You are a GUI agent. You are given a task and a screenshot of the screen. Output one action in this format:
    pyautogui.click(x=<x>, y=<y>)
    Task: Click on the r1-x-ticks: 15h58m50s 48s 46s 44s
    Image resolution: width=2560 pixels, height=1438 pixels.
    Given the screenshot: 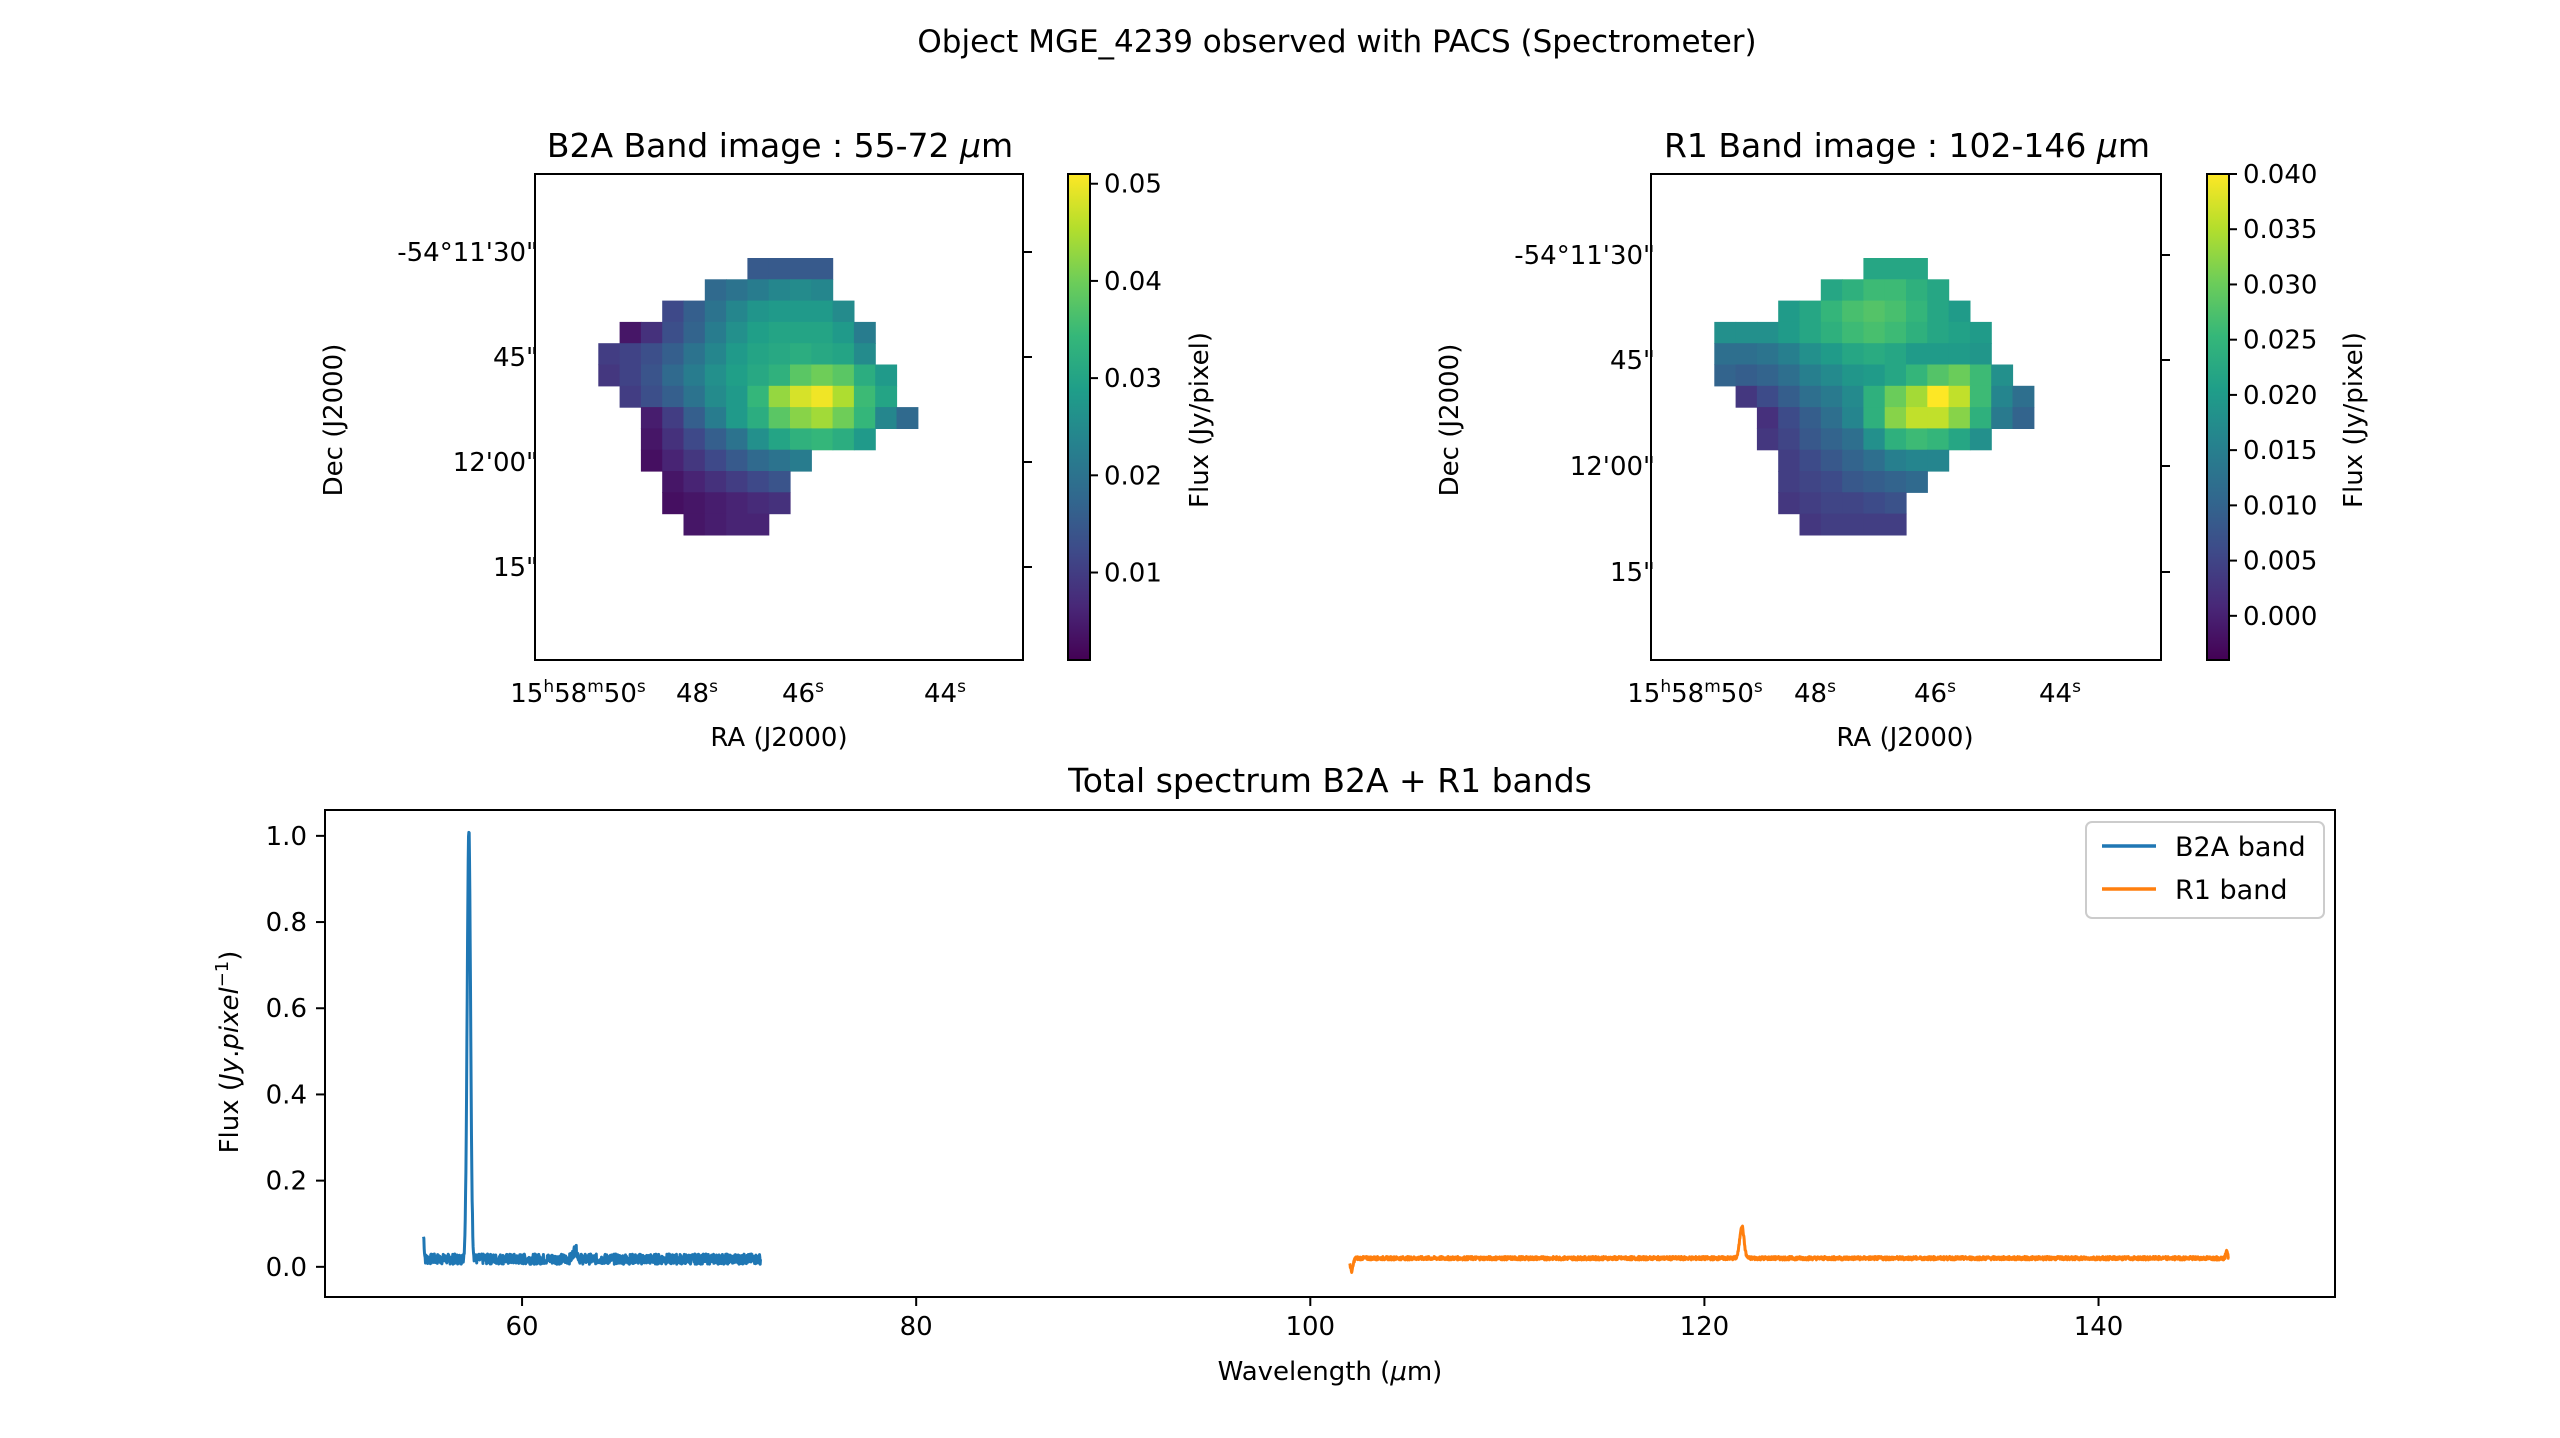 What is the action you would take?
    pyautogui.click(x=1854, y=693)
    